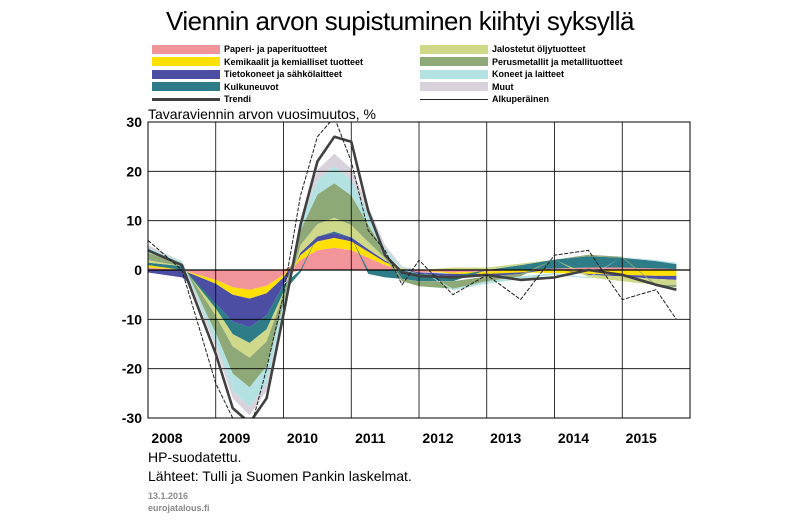 This screenshot has height=522, width=800. I want to click on x-tick-label: 2011, so click(370, 438).